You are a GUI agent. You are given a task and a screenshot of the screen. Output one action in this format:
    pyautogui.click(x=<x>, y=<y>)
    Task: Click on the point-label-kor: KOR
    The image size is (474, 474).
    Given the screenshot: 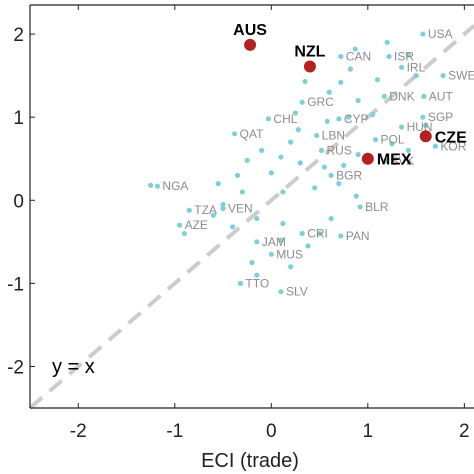 What is the action you would take?
    pyautogui.click(x=453, y=146)
    